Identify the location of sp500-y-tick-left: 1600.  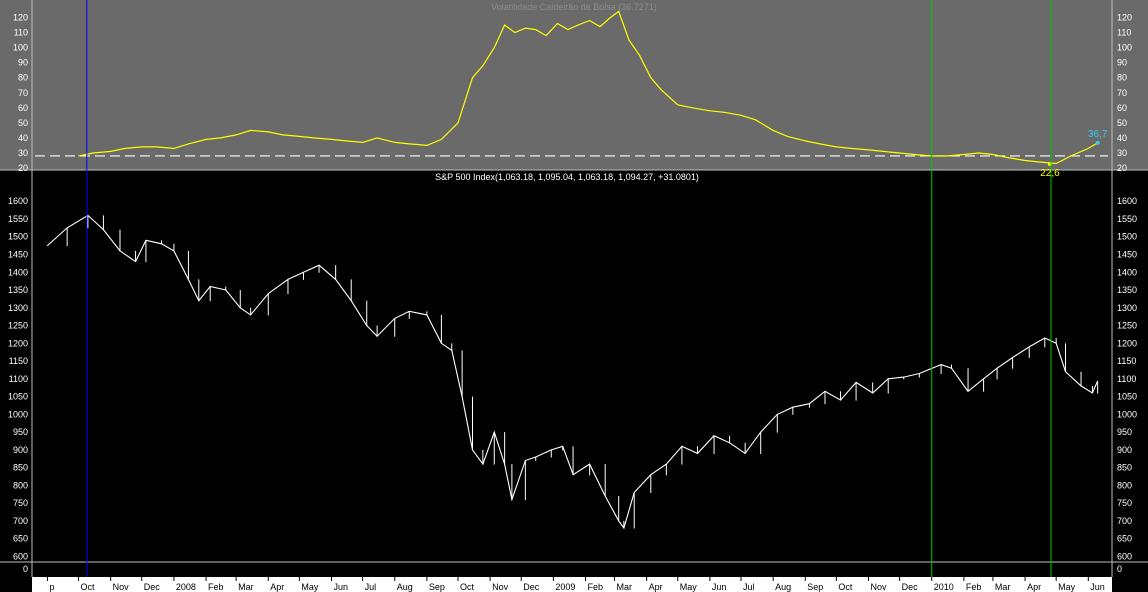
(18, 201).